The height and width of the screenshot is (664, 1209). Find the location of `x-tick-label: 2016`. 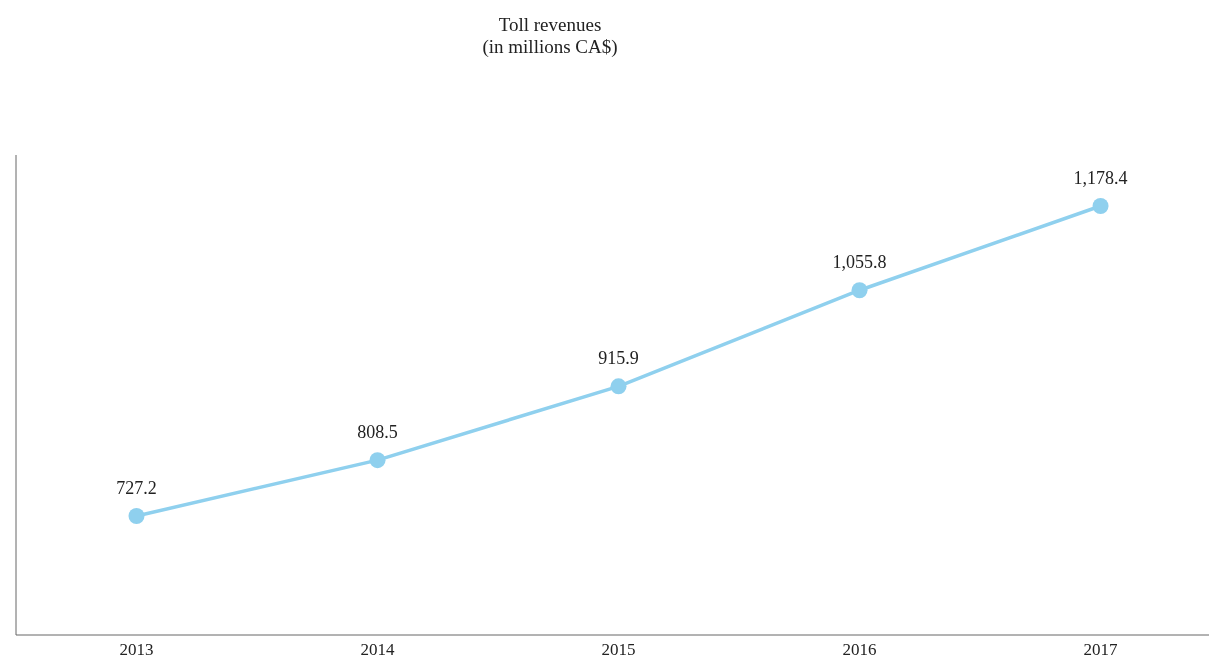

x-tick-label: 2016 is located at coordinates (859, 650).